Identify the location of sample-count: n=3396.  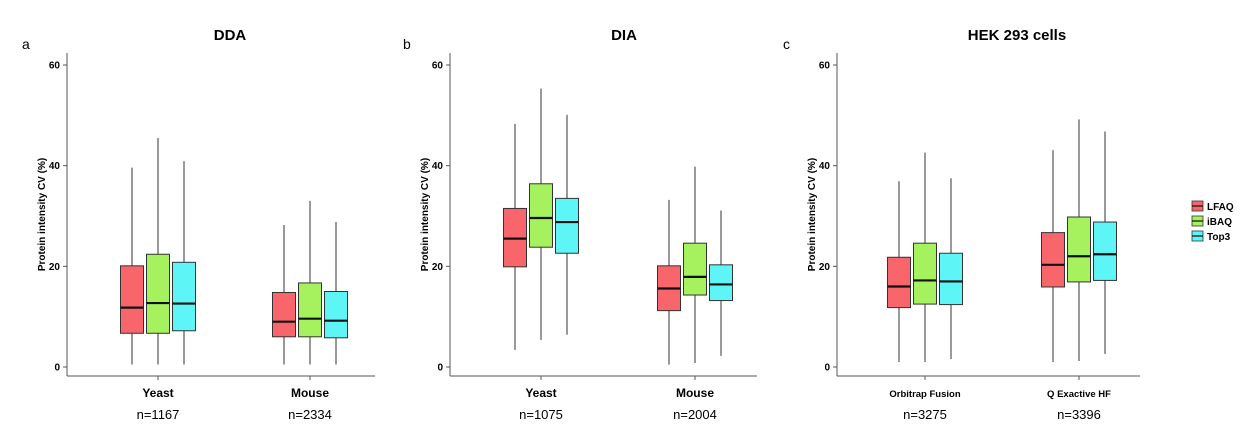
(1079, 414).